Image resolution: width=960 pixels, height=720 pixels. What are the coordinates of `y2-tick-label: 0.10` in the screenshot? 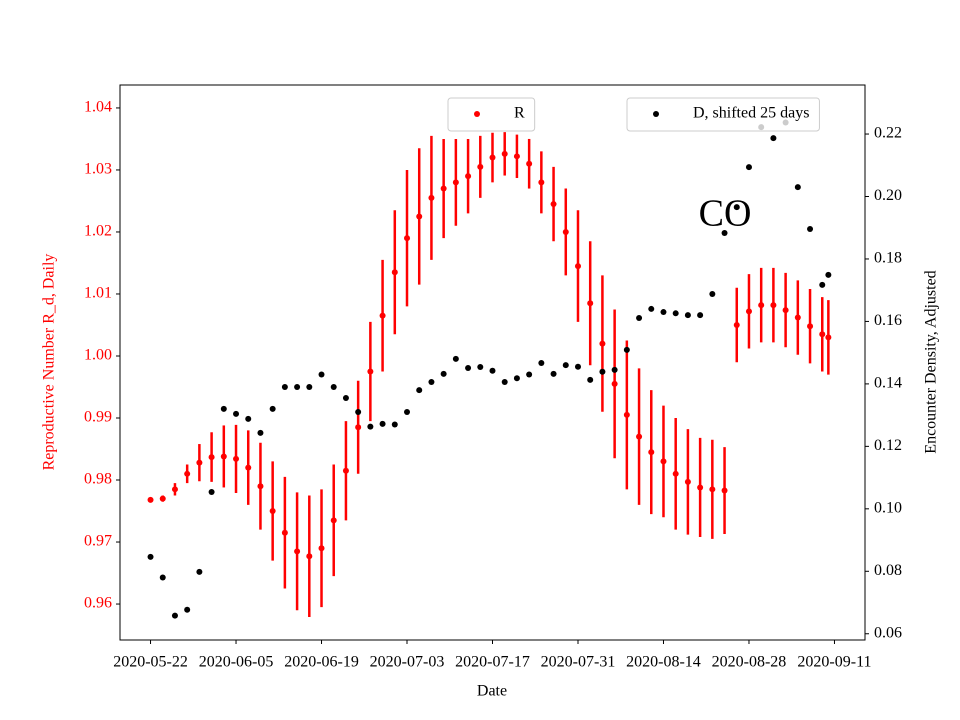 It's located at (888, 507).